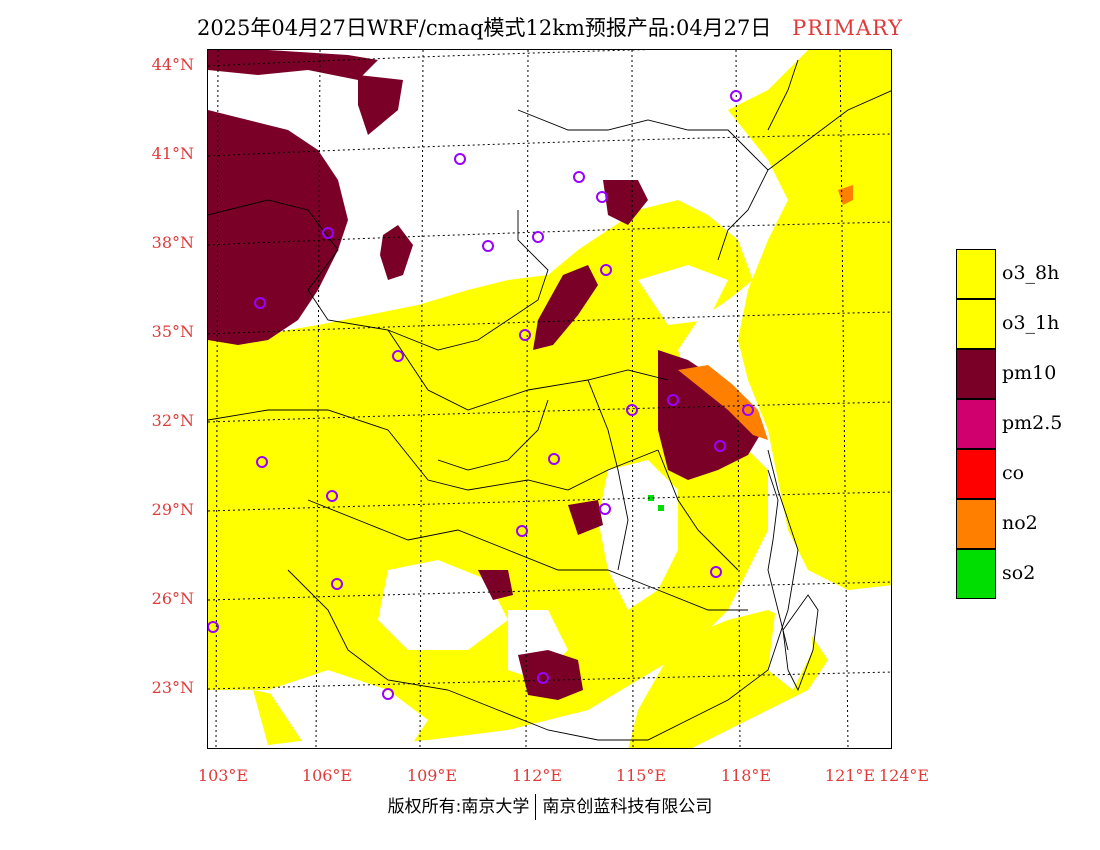 The height and width of the screenshot is (850, 1100). I want to click on copyright-footer: 版权所有:南京大学 南京创蓝科技有限公司, so click(550, 806).